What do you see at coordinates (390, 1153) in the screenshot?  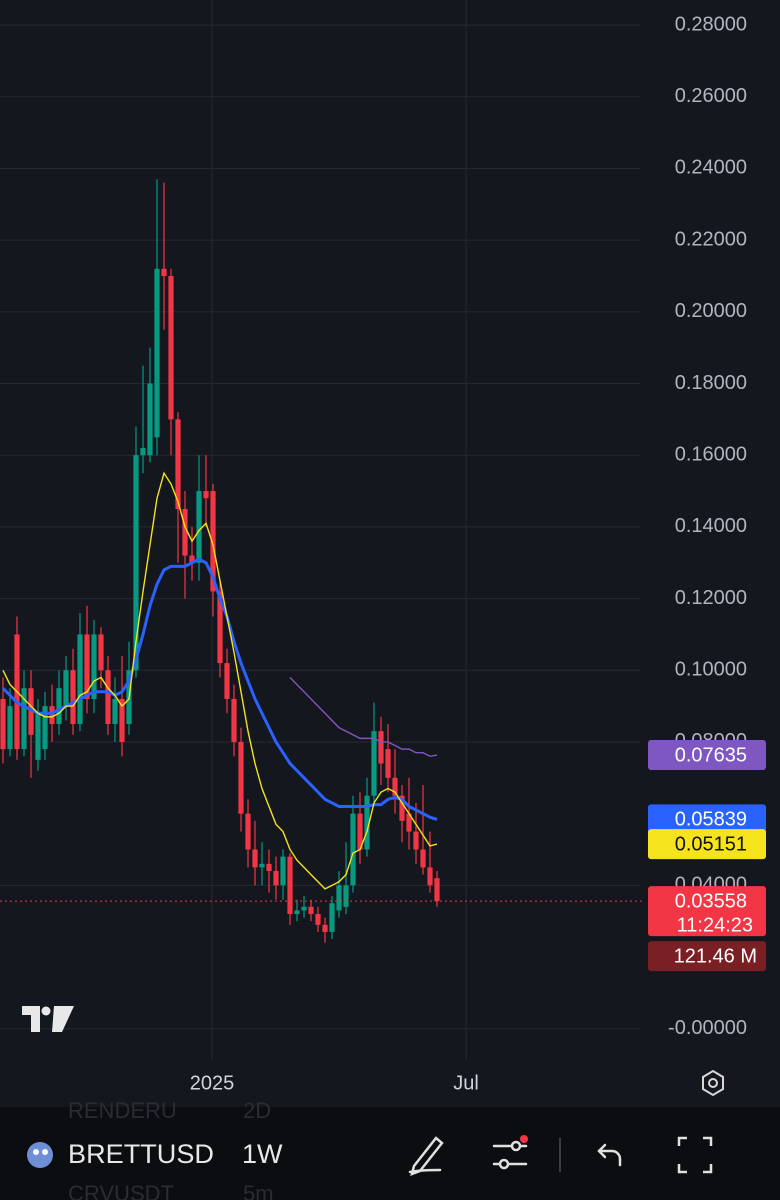 I see `toolbar-background` at bounding box center [390, 1153].